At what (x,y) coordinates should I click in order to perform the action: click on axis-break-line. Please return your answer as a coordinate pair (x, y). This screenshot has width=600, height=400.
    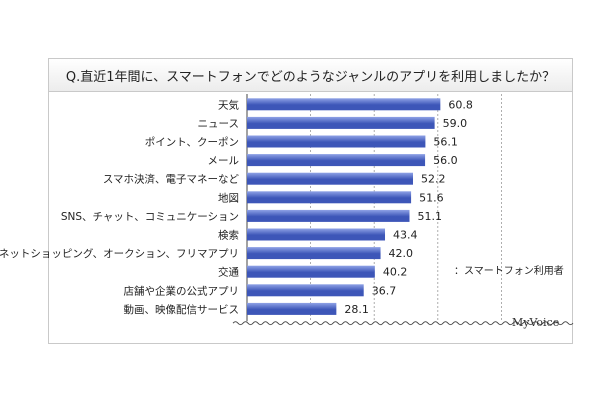
    Looking at the image, I should click on (403, 323).